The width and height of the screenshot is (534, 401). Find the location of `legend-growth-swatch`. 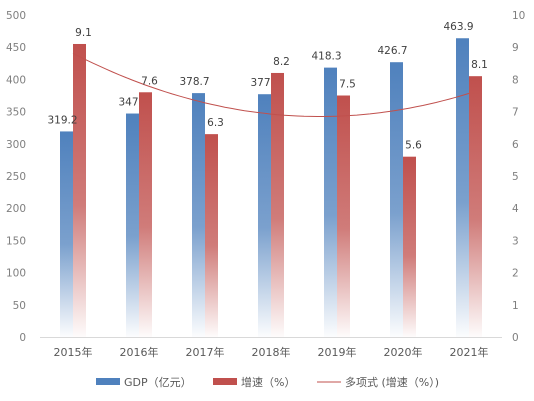

legend-growth-swatch is located at coordinates (225, 381).